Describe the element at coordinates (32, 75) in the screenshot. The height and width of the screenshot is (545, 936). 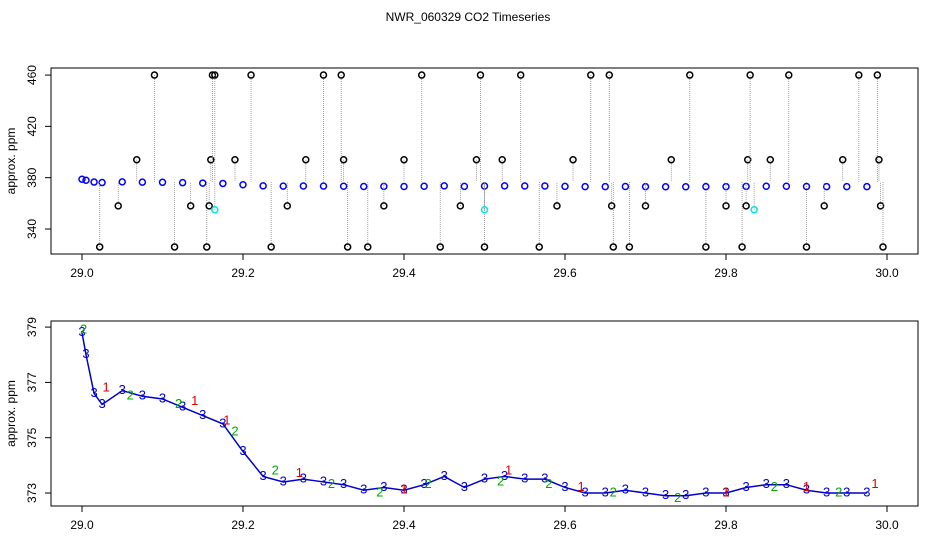
I see `y-tick-label: 460` at that location.